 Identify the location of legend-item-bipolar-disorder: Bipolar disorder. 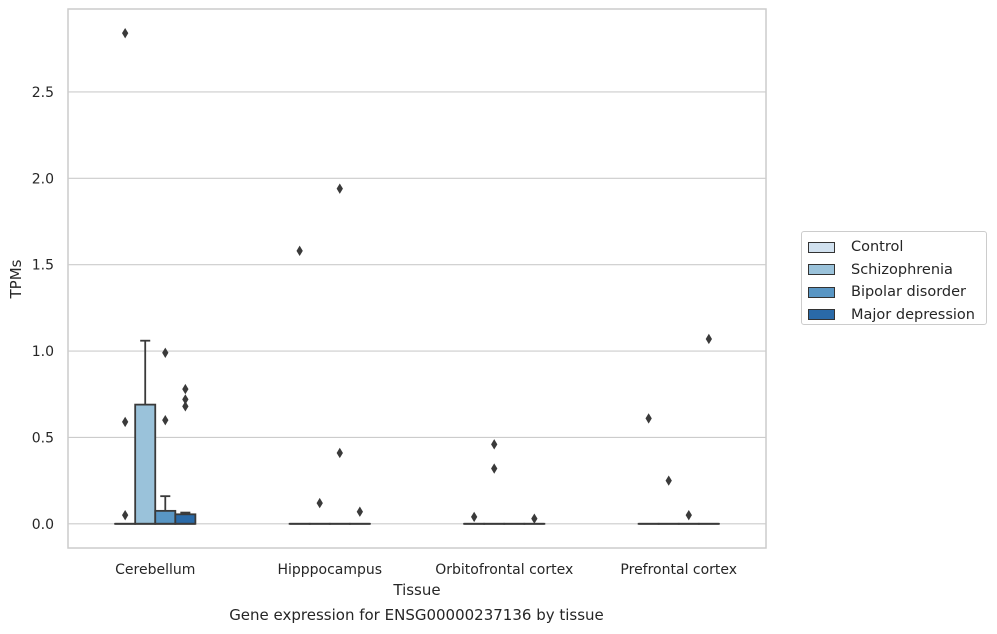
(897, 292).